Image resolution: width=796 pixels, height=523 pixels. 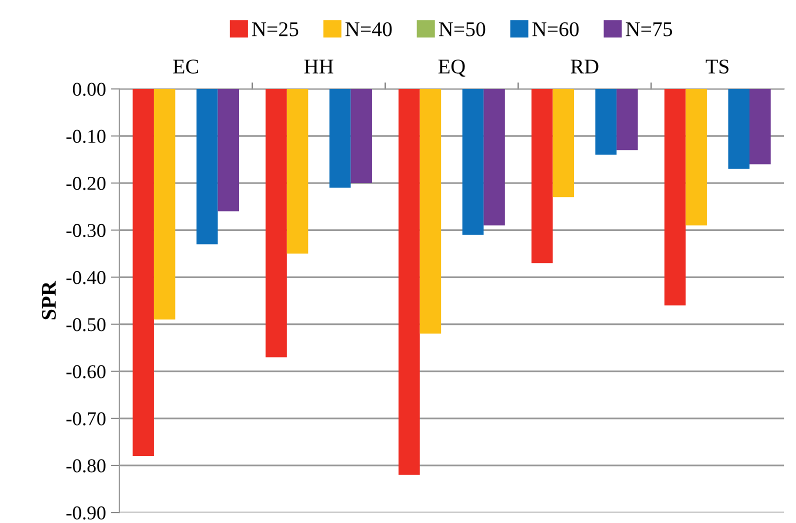 I want to click on y-tick-label: 0.00, so click(x=89, y=89).